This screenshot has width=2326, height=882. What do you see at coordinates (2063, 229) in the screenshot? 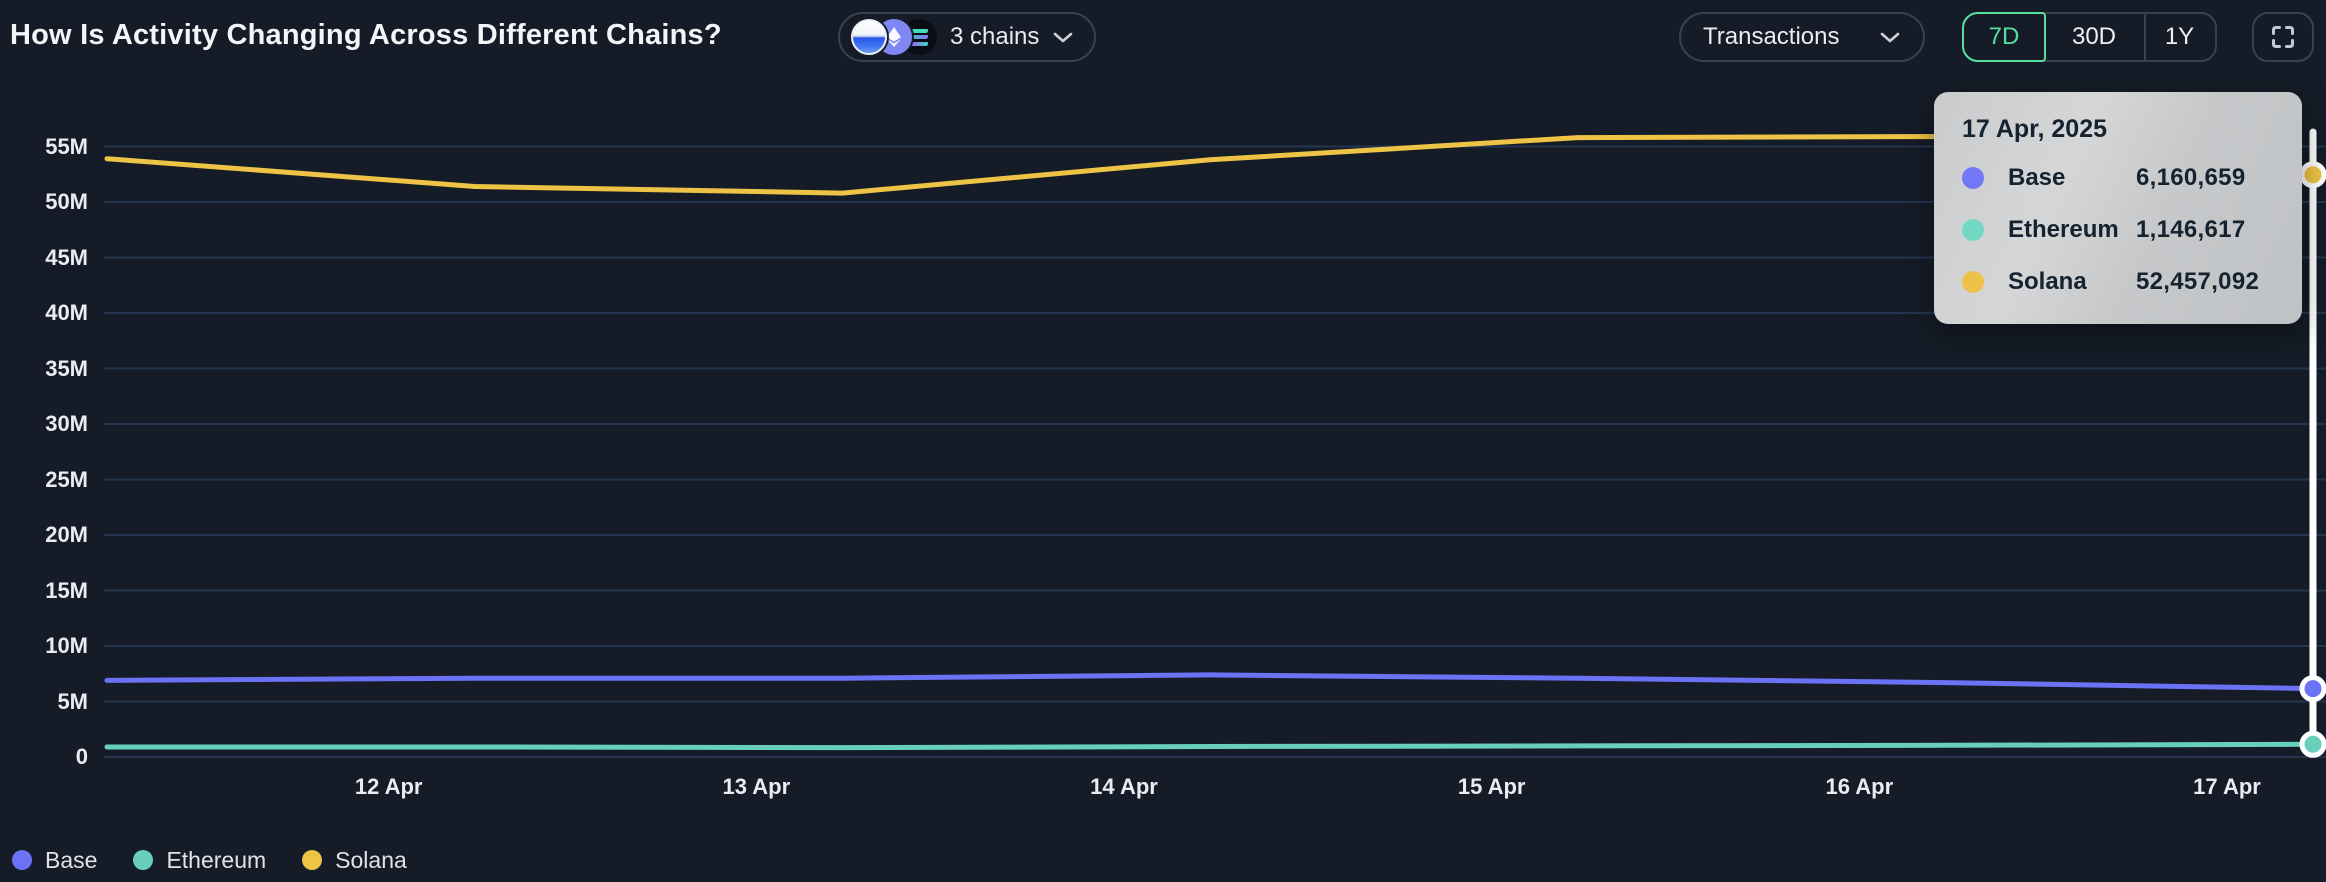
I see `tooltip-series-name: Ethereum` at bounding box center [2063, 229].